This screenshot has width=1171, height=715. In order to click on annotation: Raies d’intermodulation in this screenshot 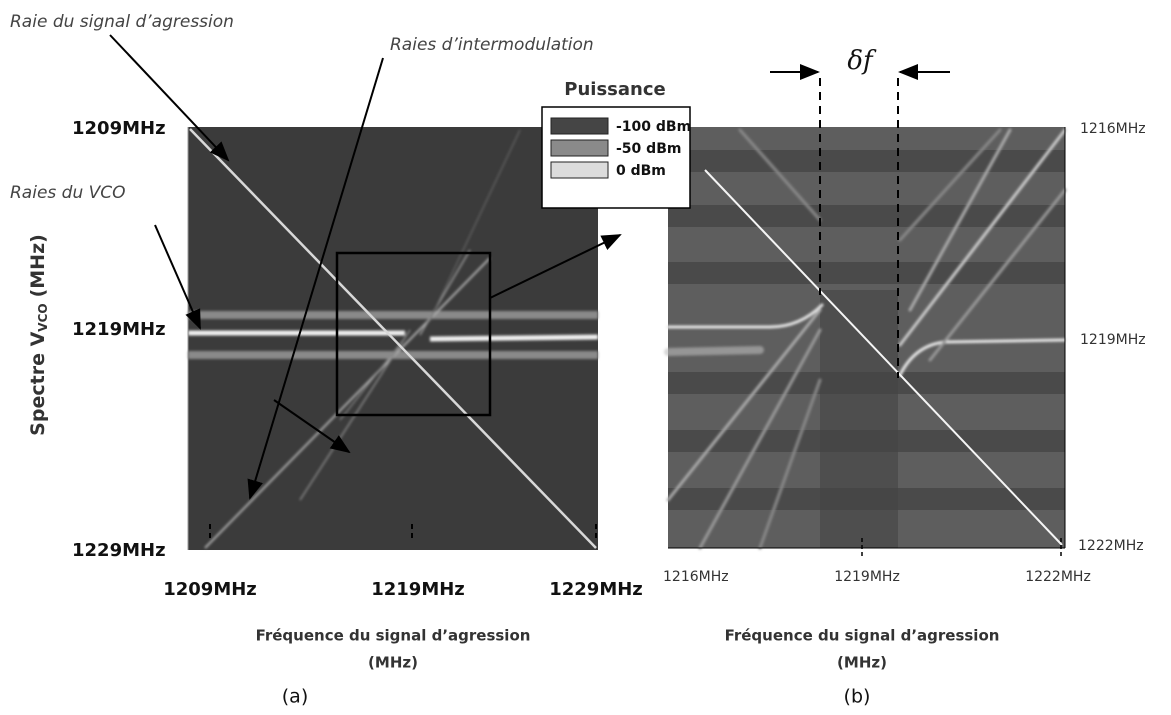, I will do `click(492, 45)`.